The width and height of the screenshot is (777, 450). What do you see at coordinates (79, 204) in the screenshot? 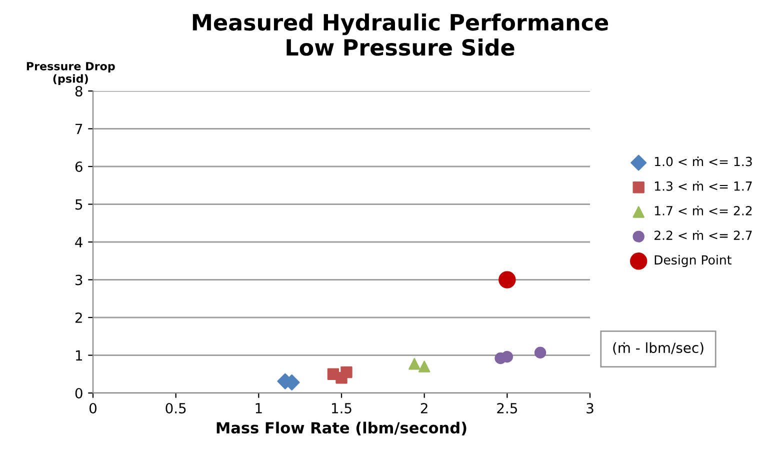
I see `y-tick-label: 5` at bounding box center [79, 204].